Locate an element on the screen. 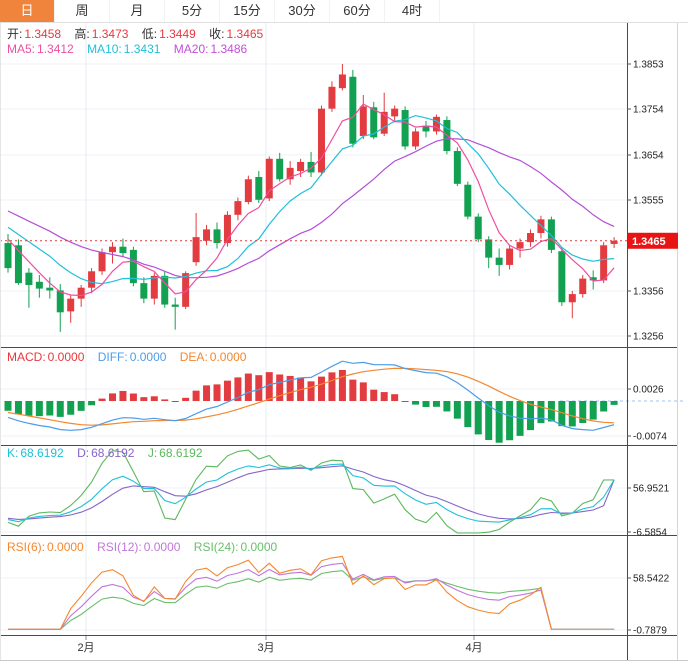 This screenshot has height=667, width=688. axis-label: 0.0026 is located at coordinates (648, 390).